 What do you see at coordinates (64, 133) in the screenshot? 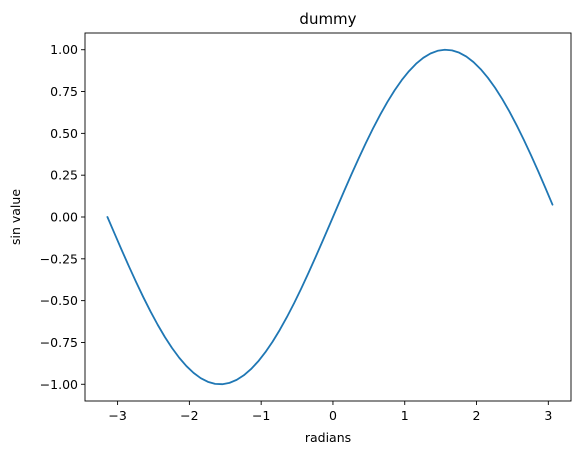
I see `y-tick-label: 0.50` at bounding box center [64, 133].